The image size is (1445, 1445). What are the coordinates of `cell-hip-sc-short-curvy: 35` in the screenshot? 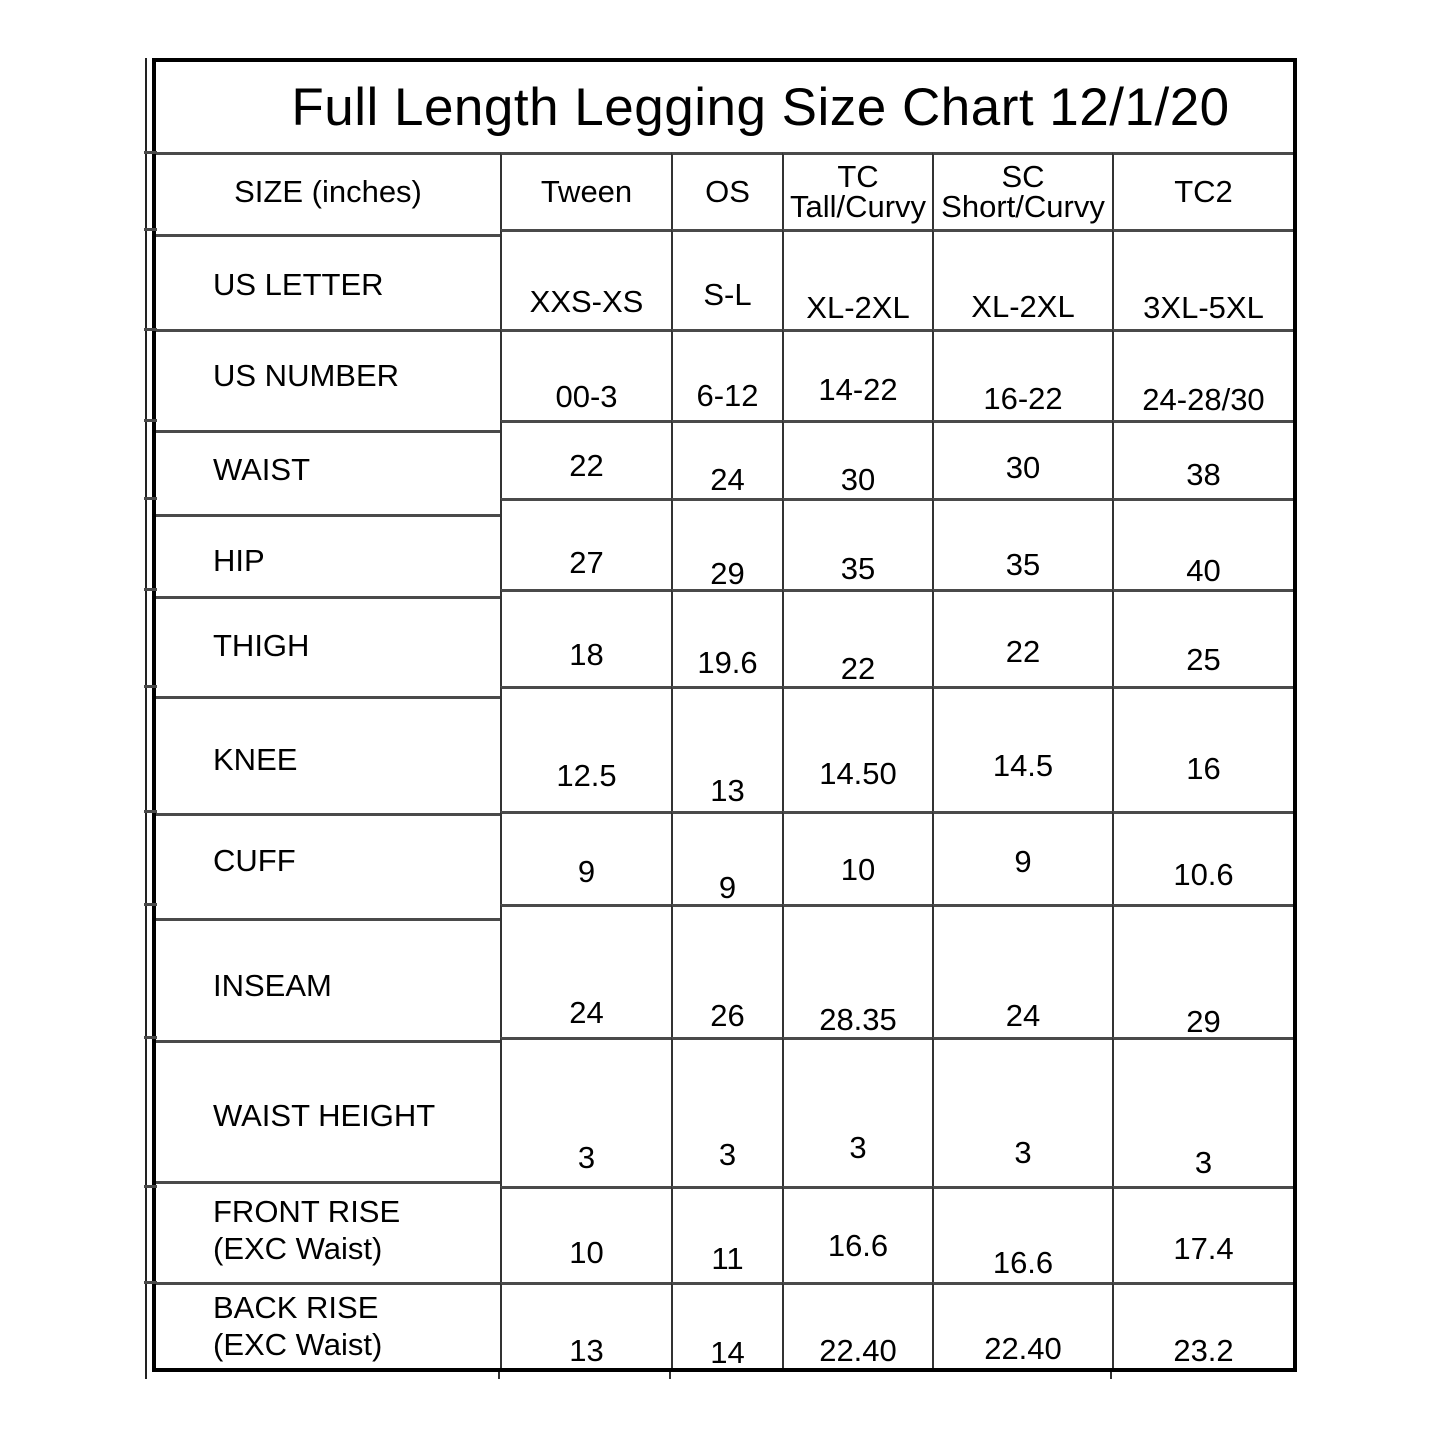 It's located at (1022, 543).